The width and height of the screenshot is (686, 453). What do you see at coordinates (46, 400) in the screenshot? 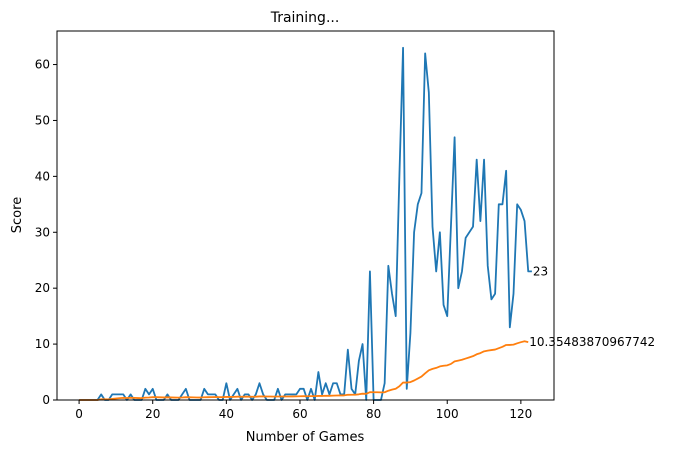
I see `y-tick-label: 0` at bounding box center [46, 400].